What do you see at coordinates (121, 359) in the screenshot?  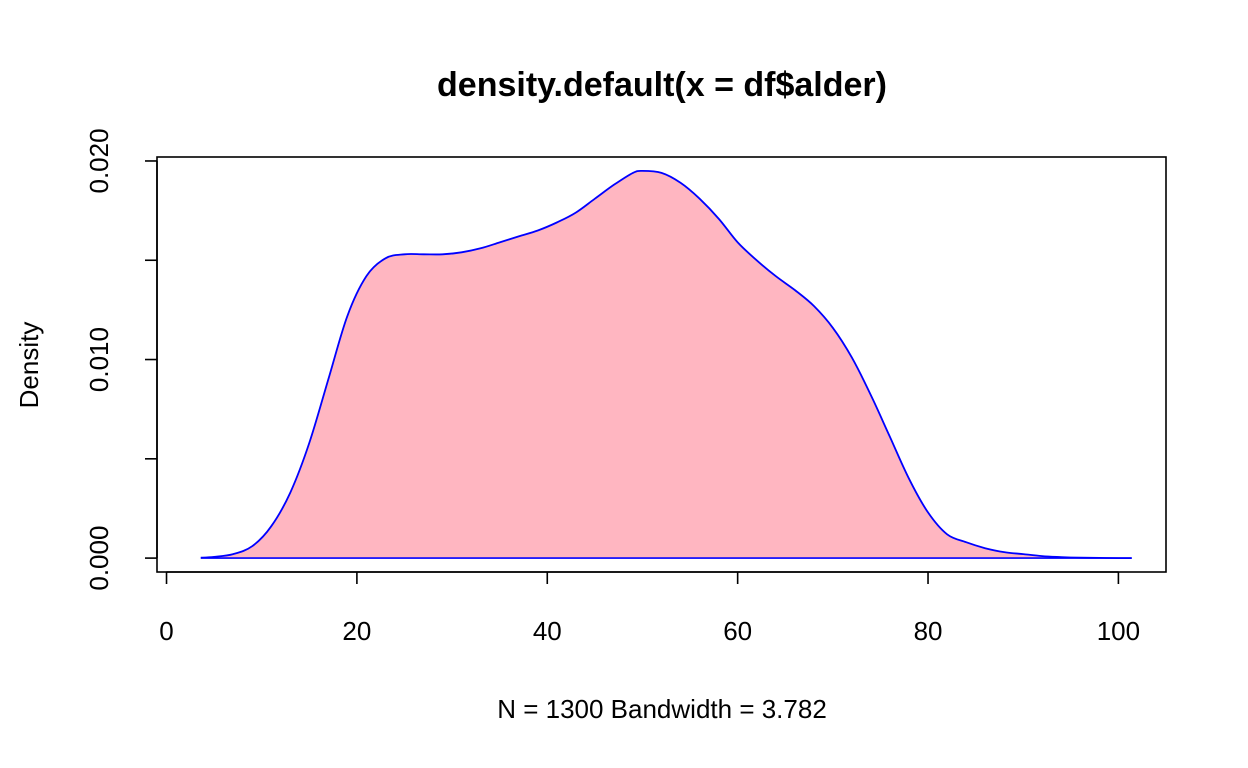 I see `y-axis: 0.000 0.010 0.020` at bounding box center [121, 359].